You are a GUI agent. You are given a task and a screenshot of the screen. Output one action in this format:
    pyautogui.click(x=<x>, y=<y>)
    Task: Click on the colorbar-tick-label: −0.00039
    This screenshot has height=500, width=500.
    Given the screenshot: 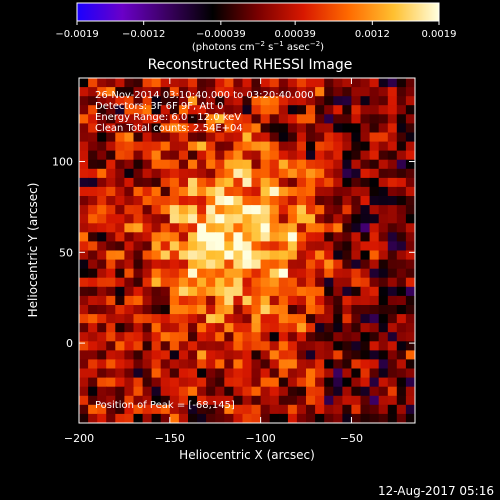 What is the action you would take?
    pyautogui.click(x=221, y=34)
    